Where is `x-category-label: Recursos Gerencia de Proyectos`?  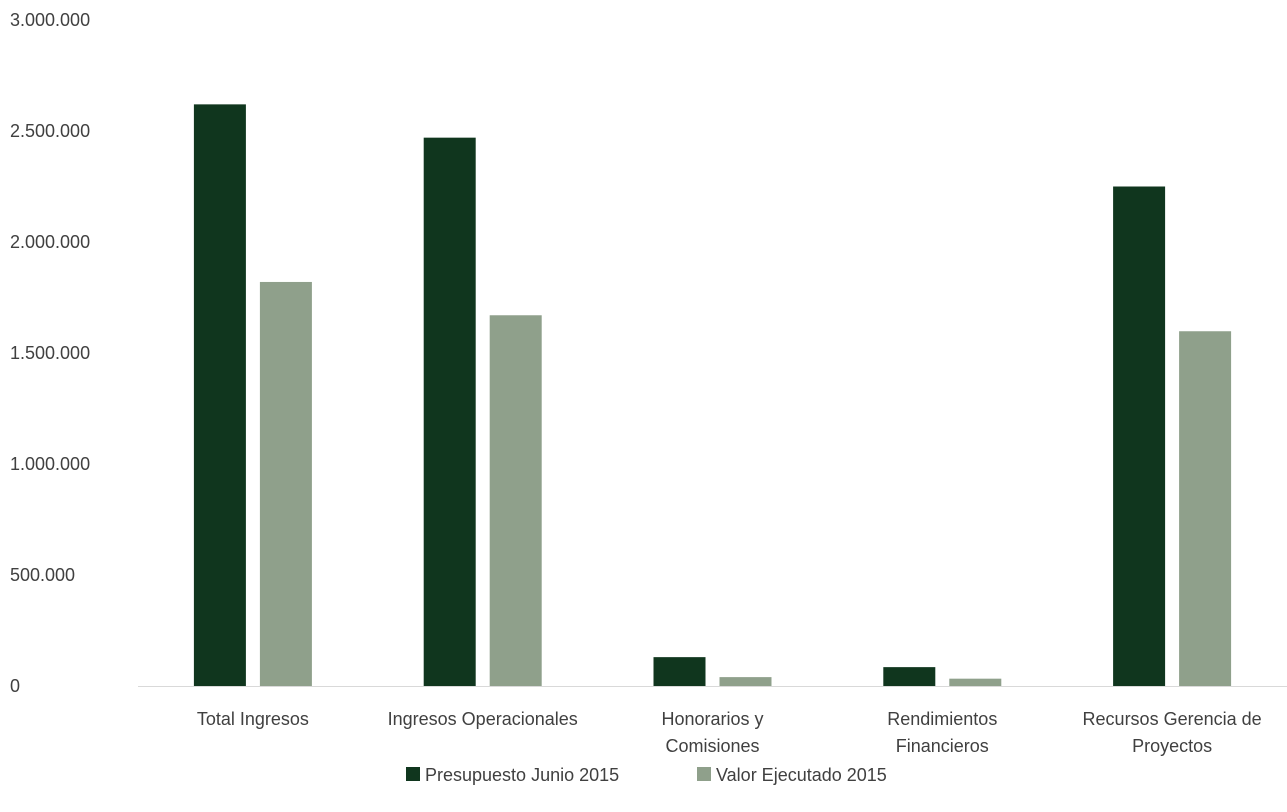
x-category-label: Recursos Gerencia de Proyectos is located at coordinates (1172, 732).